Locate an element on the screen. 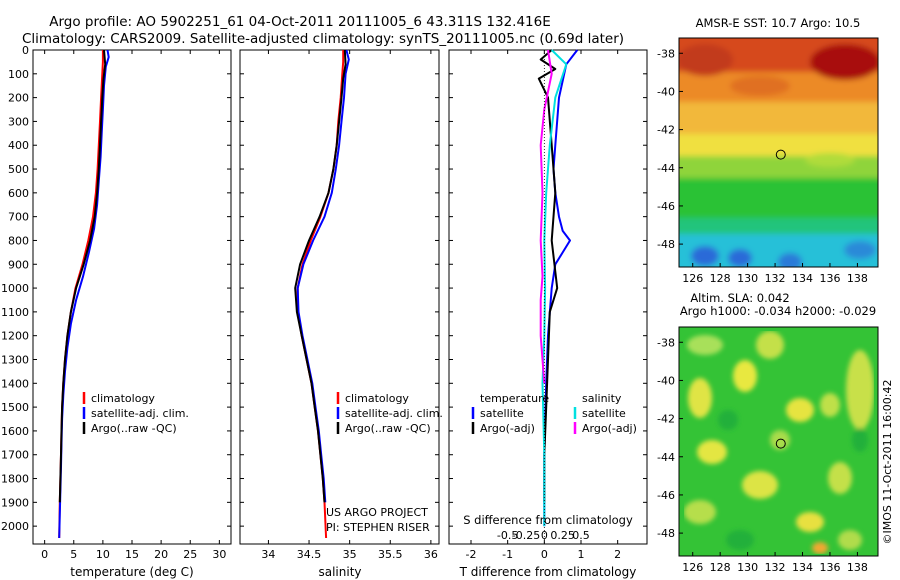 This screenshot has width=900, height=580. lon-tick-label: 128 is located at coordinates (720, 567).